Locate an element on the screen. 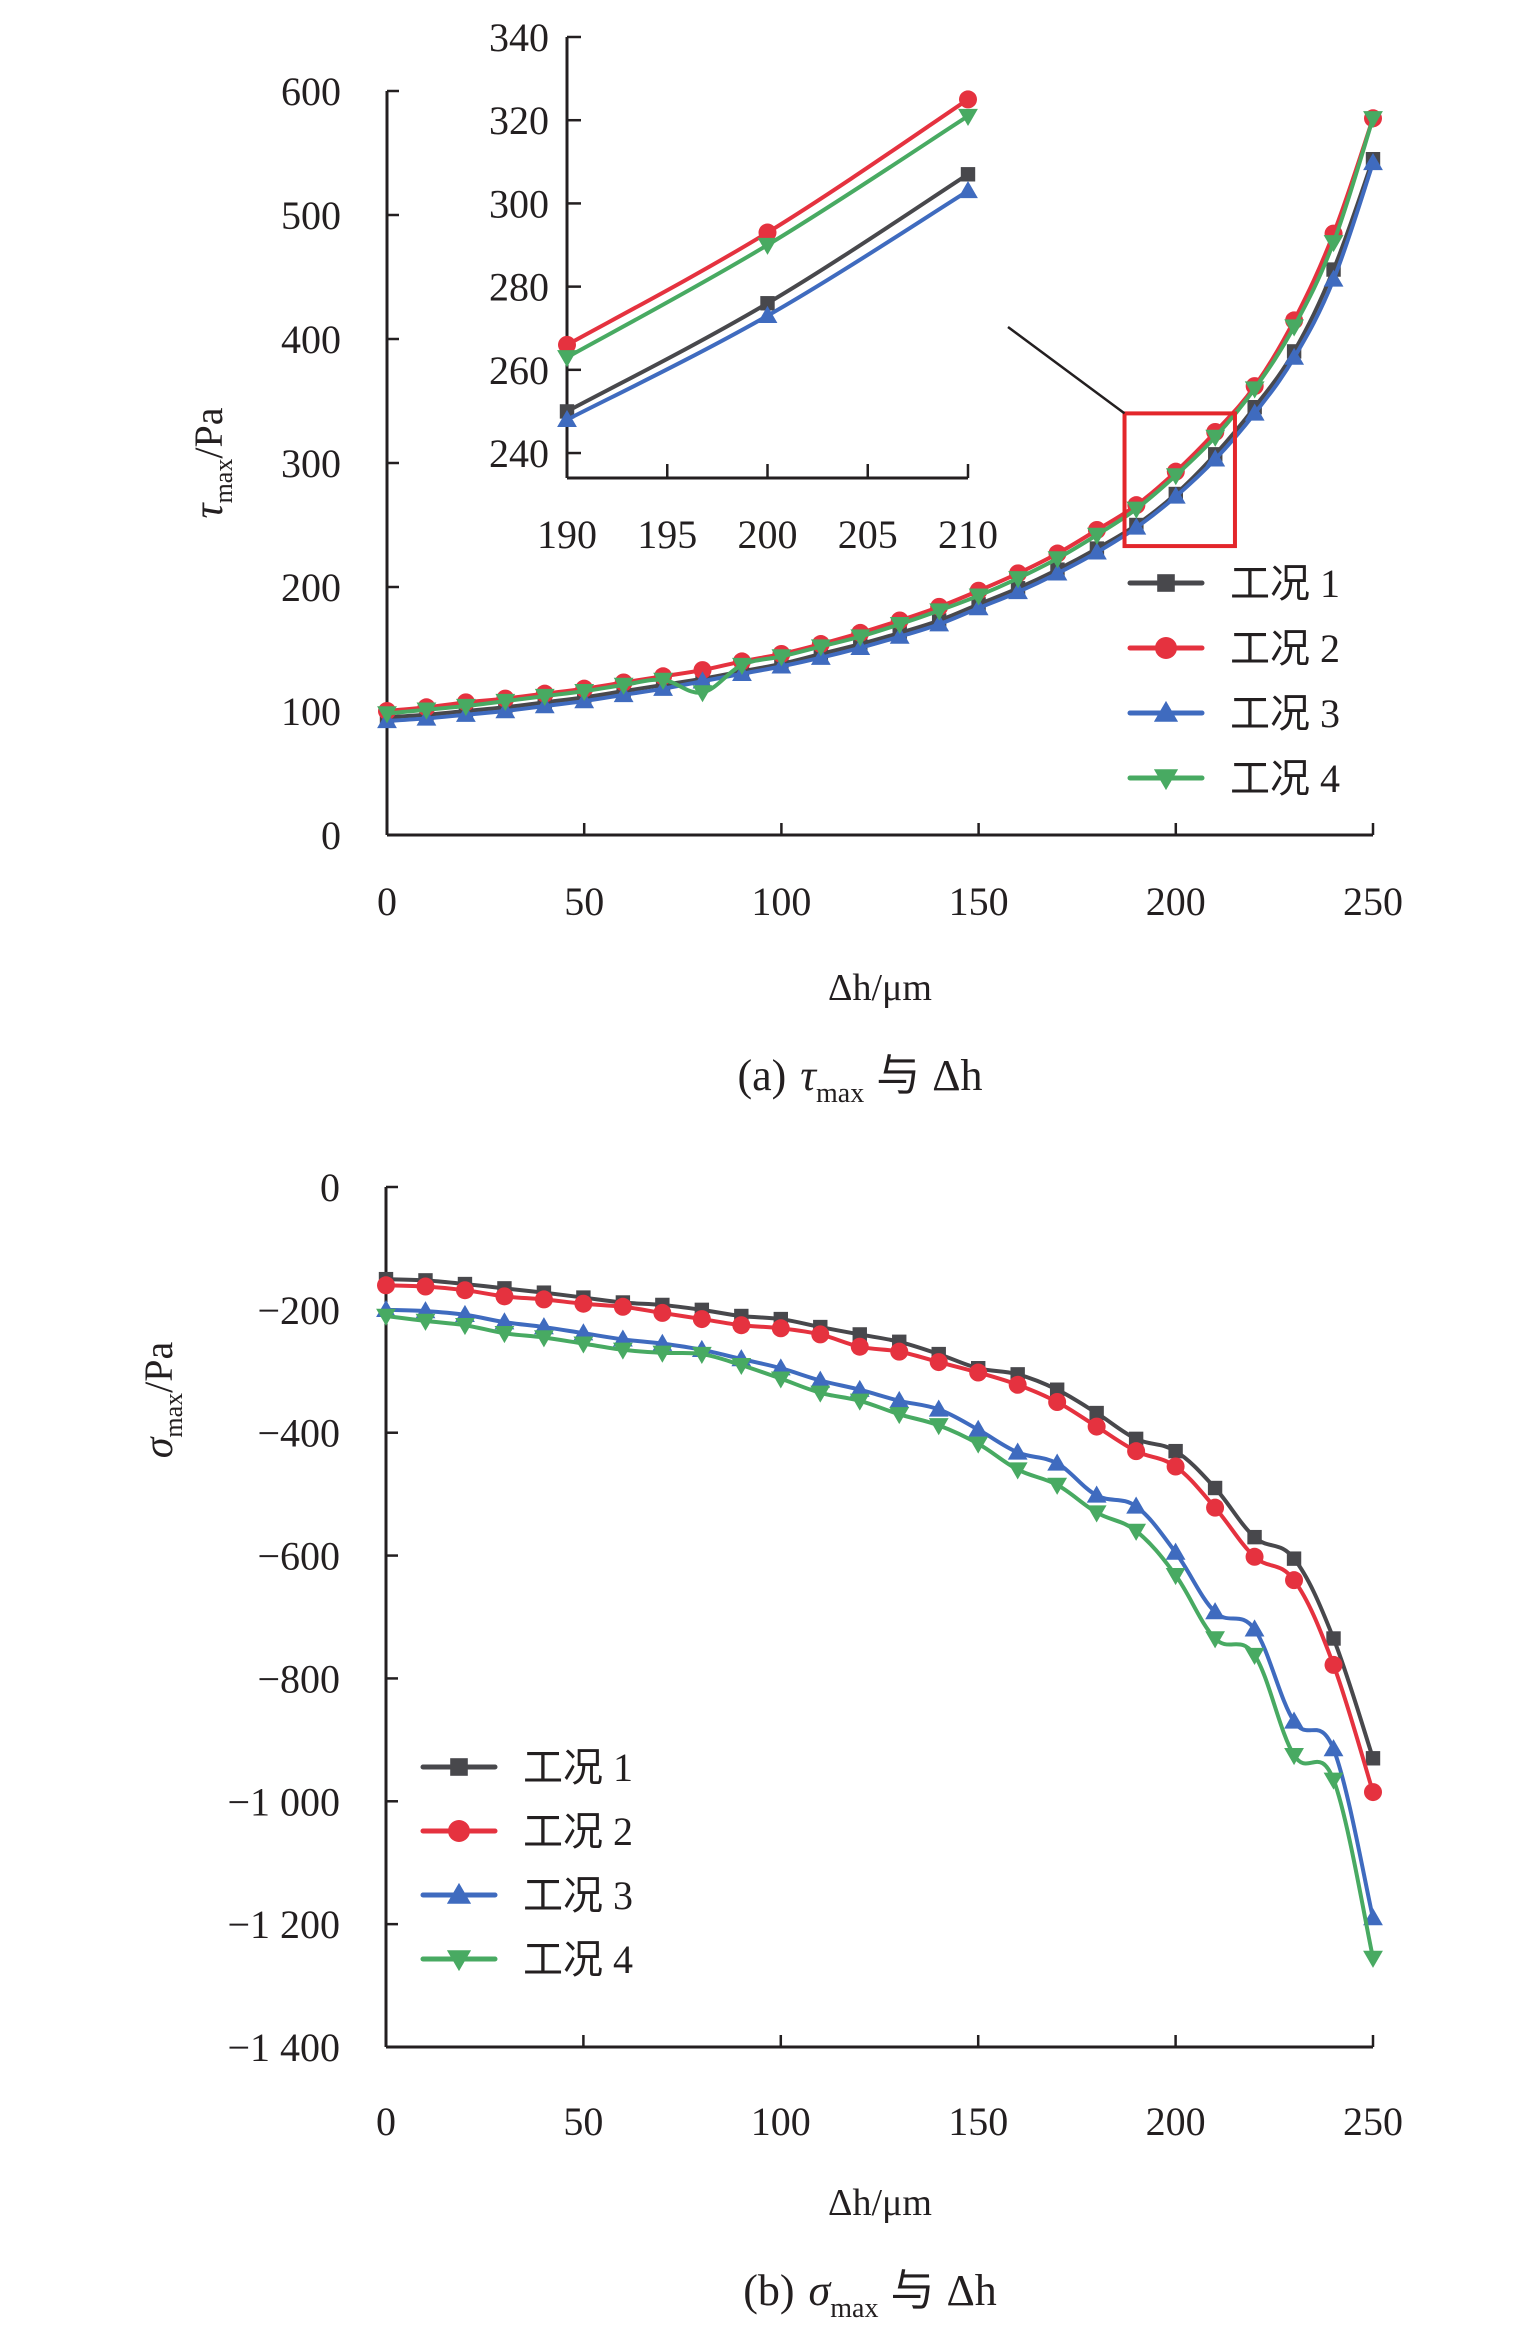 This screenshot has height=2343, width=1535. x-tick-label: 195 is located at coordinates (667, 534).